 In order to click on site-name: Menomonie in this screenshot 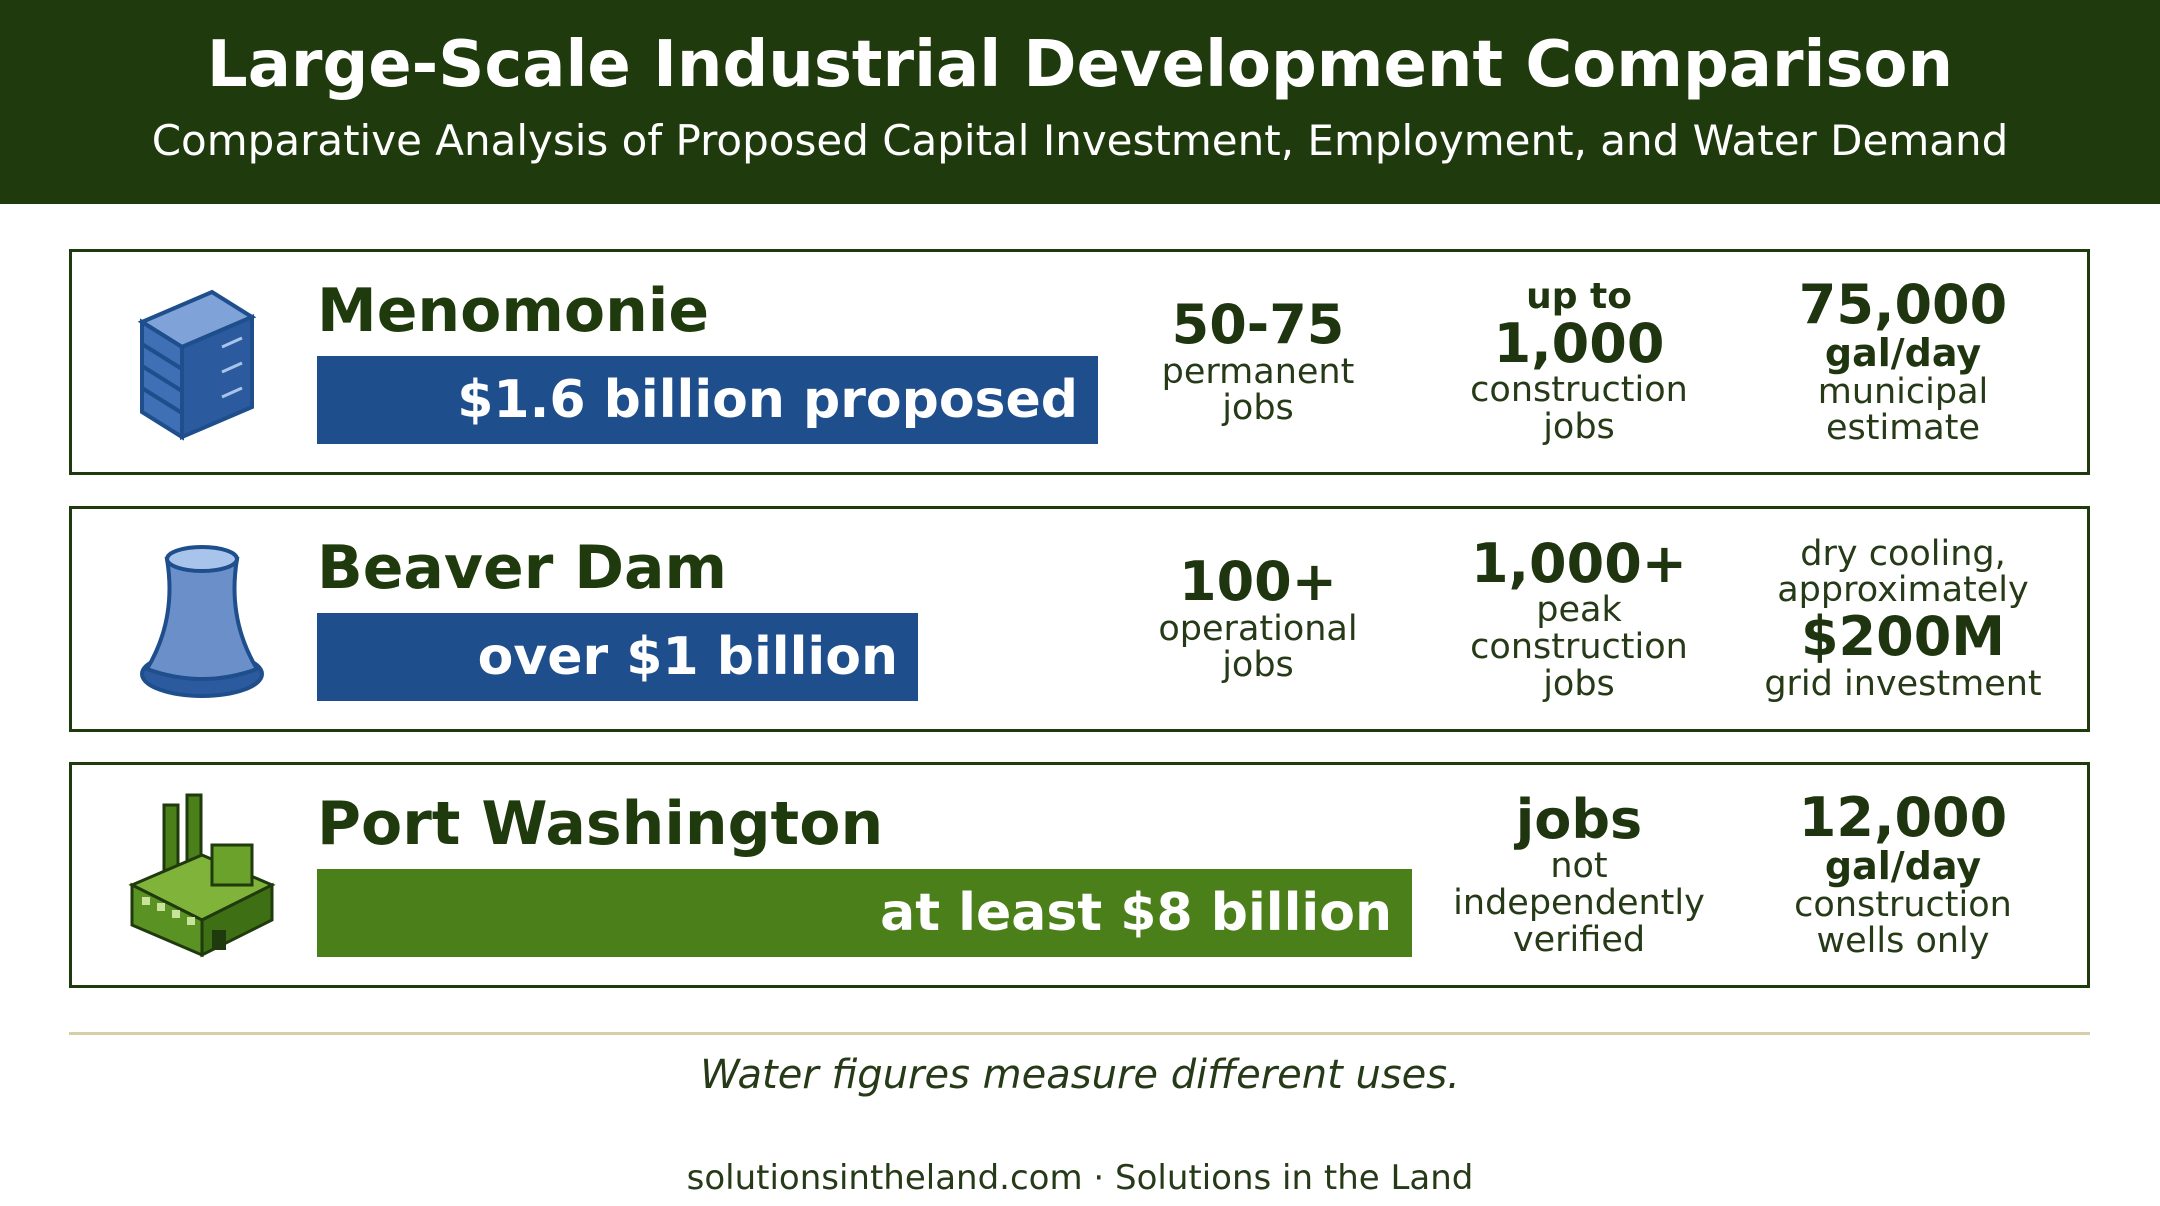, I will do `click(513, 311)`.